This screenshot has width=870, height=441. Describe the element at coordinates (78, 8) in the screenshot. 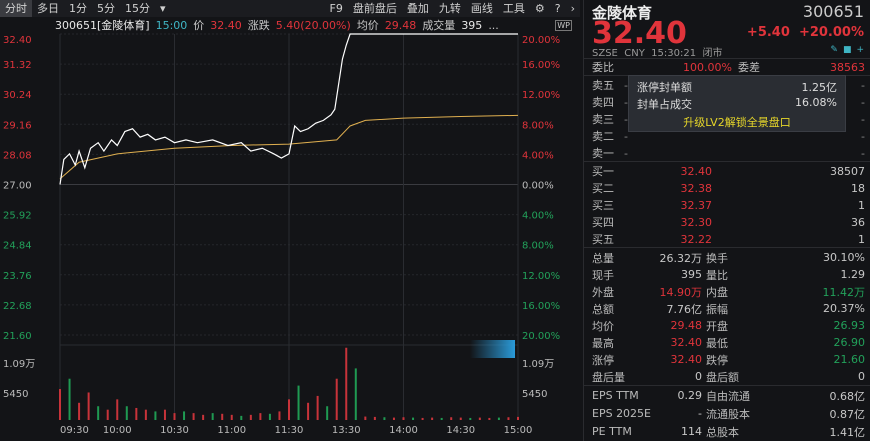

I see `tab-1min: 1分` at that location.